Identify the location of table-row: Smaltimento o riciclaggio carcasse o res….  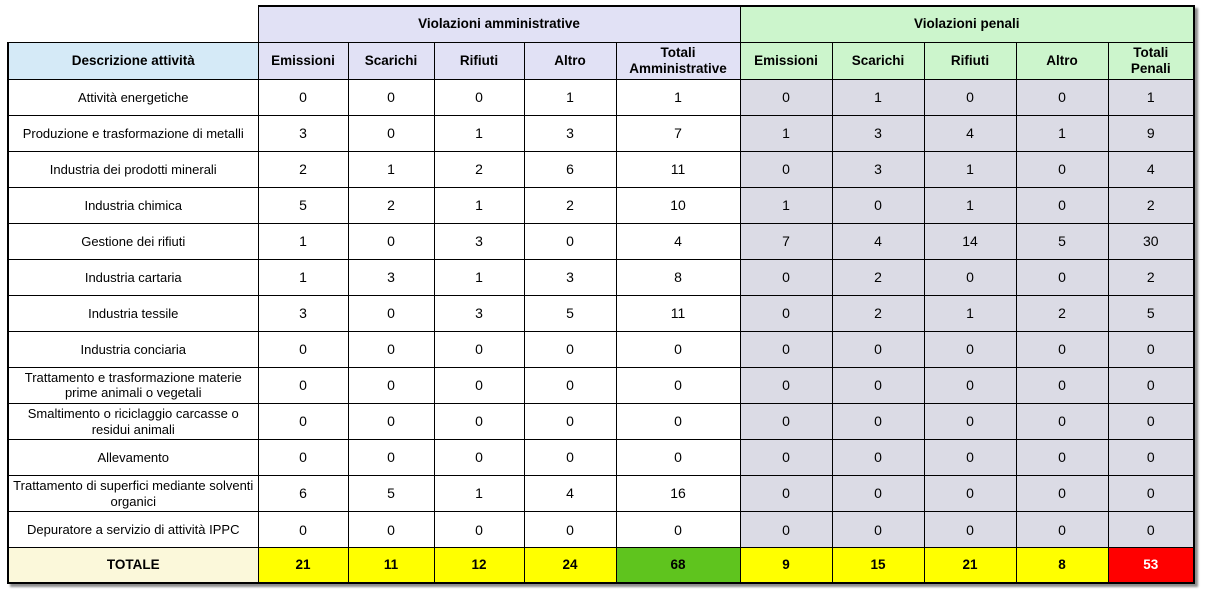
(601, 422).